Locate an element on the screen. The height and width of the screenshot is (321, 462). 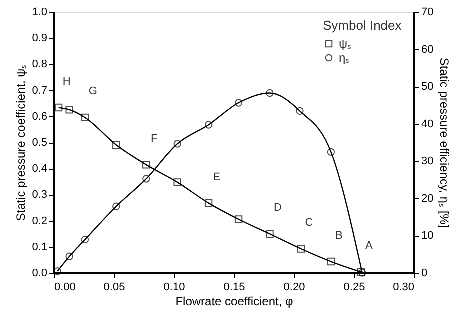
annotation: H is located at coordinates (66, 82).